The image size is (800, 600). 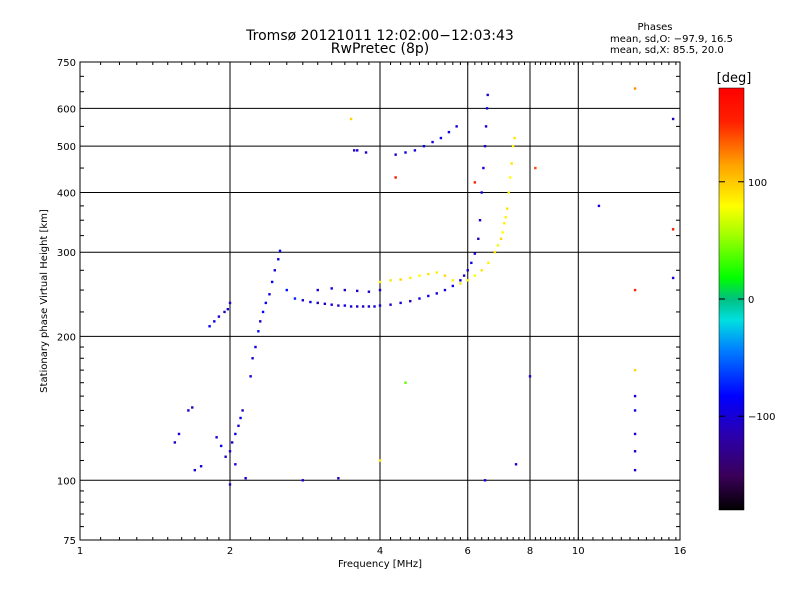 I want to click on x-axis-label: Frequency [MHz], so click(x=380, y=564).